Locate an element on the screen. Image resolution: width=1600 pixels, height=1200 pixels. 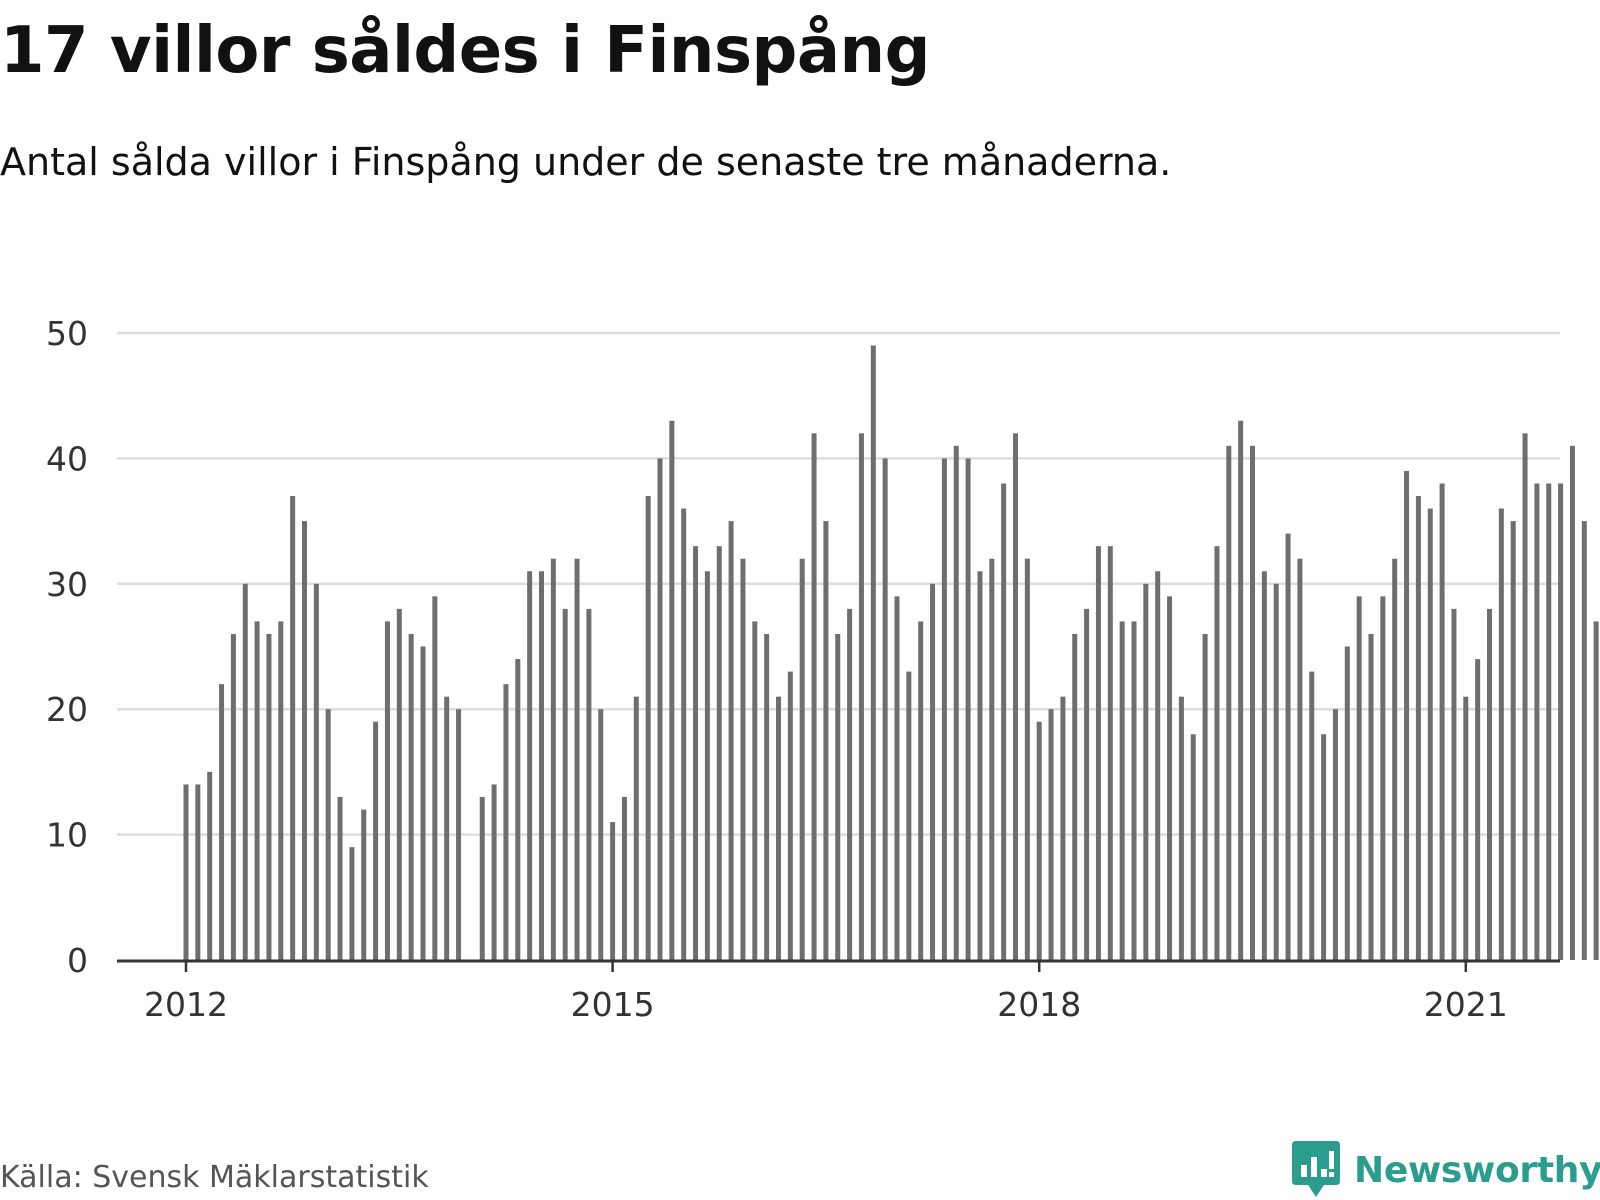
y-tick-label: 10 is located at coordinates (67, 835).